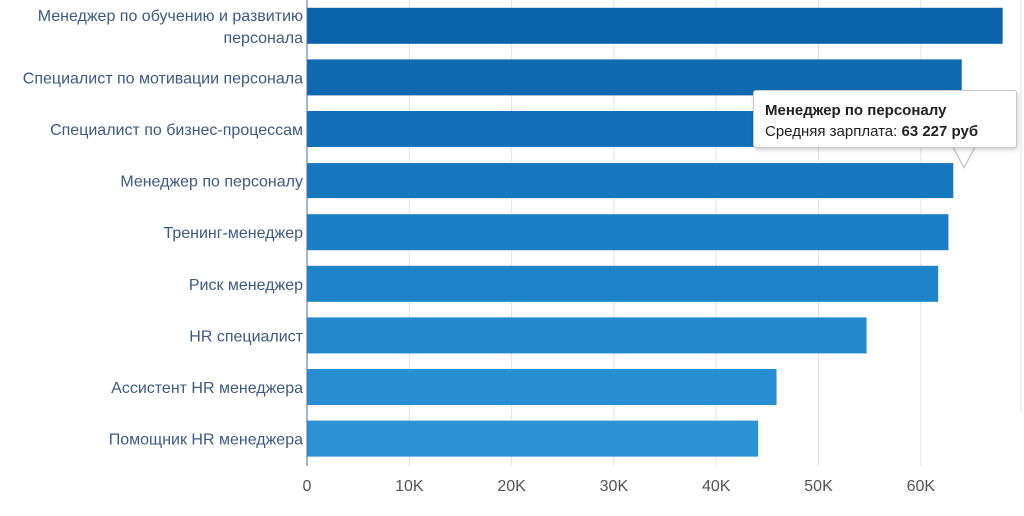 This screenshot has height=516, width=1024. What do you see at coordinates (163, 78) in the screenshot?
I see `category-label: Специалист по мотивации персонала` at bounding box center [163, 78].